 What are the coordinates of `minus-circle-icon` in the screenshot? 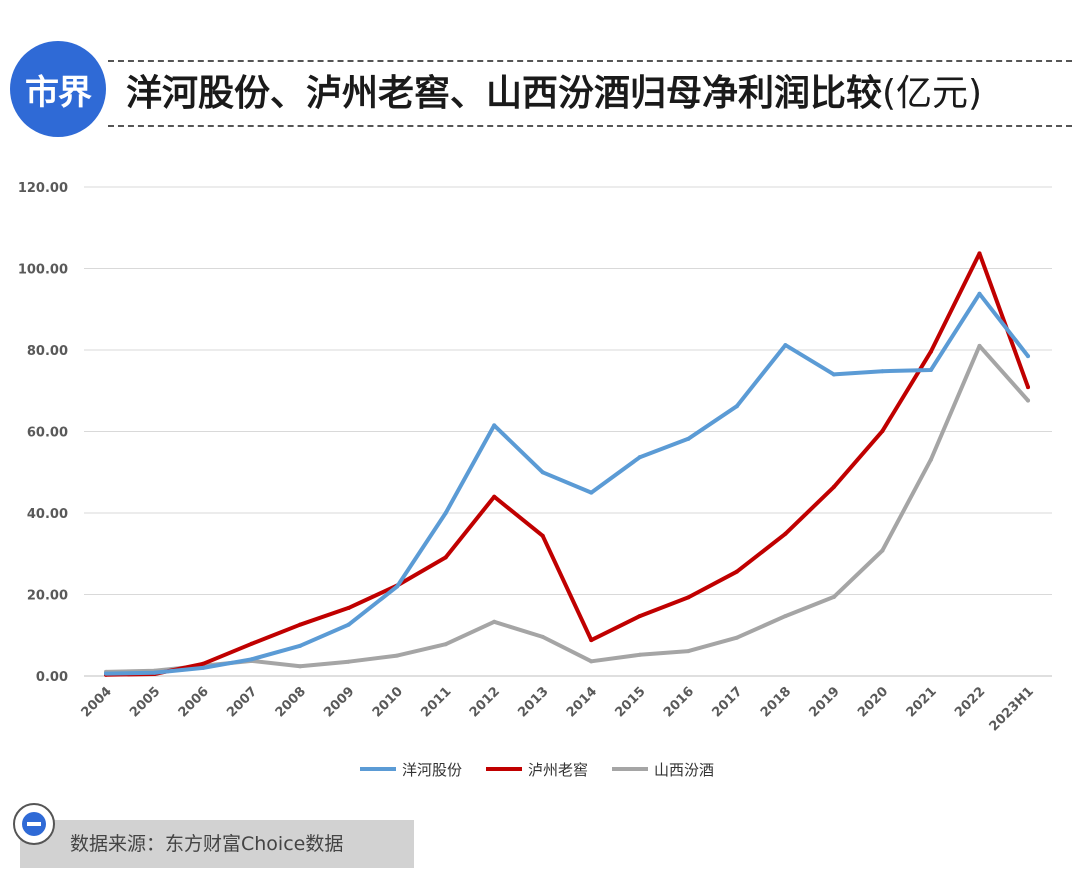 It's located at (34, 824).